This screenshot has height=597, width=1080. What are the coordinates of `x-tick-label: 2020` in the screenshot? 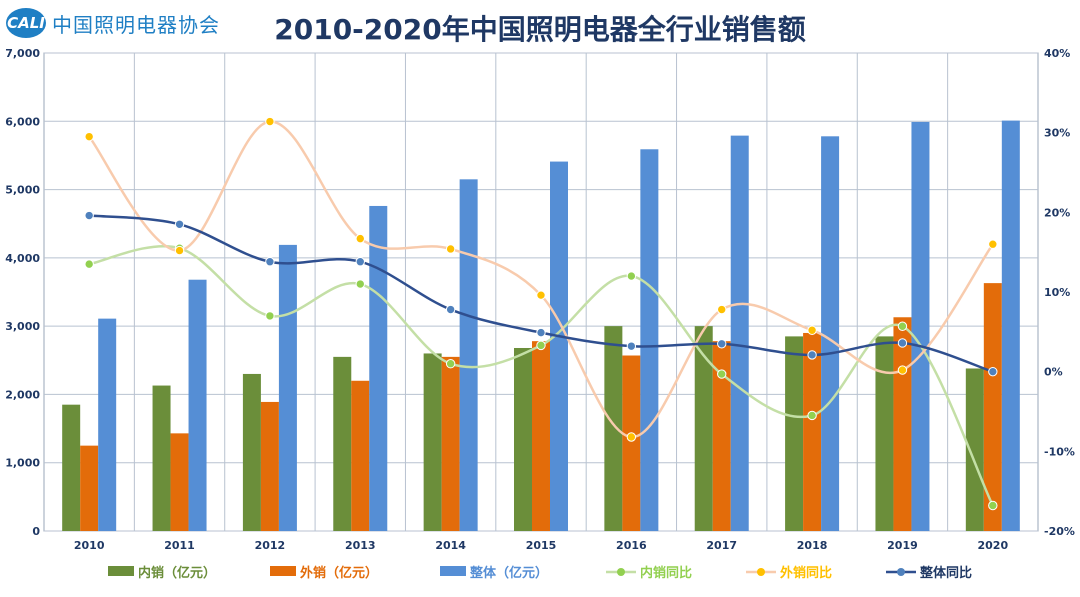 It's located at (993, 545).